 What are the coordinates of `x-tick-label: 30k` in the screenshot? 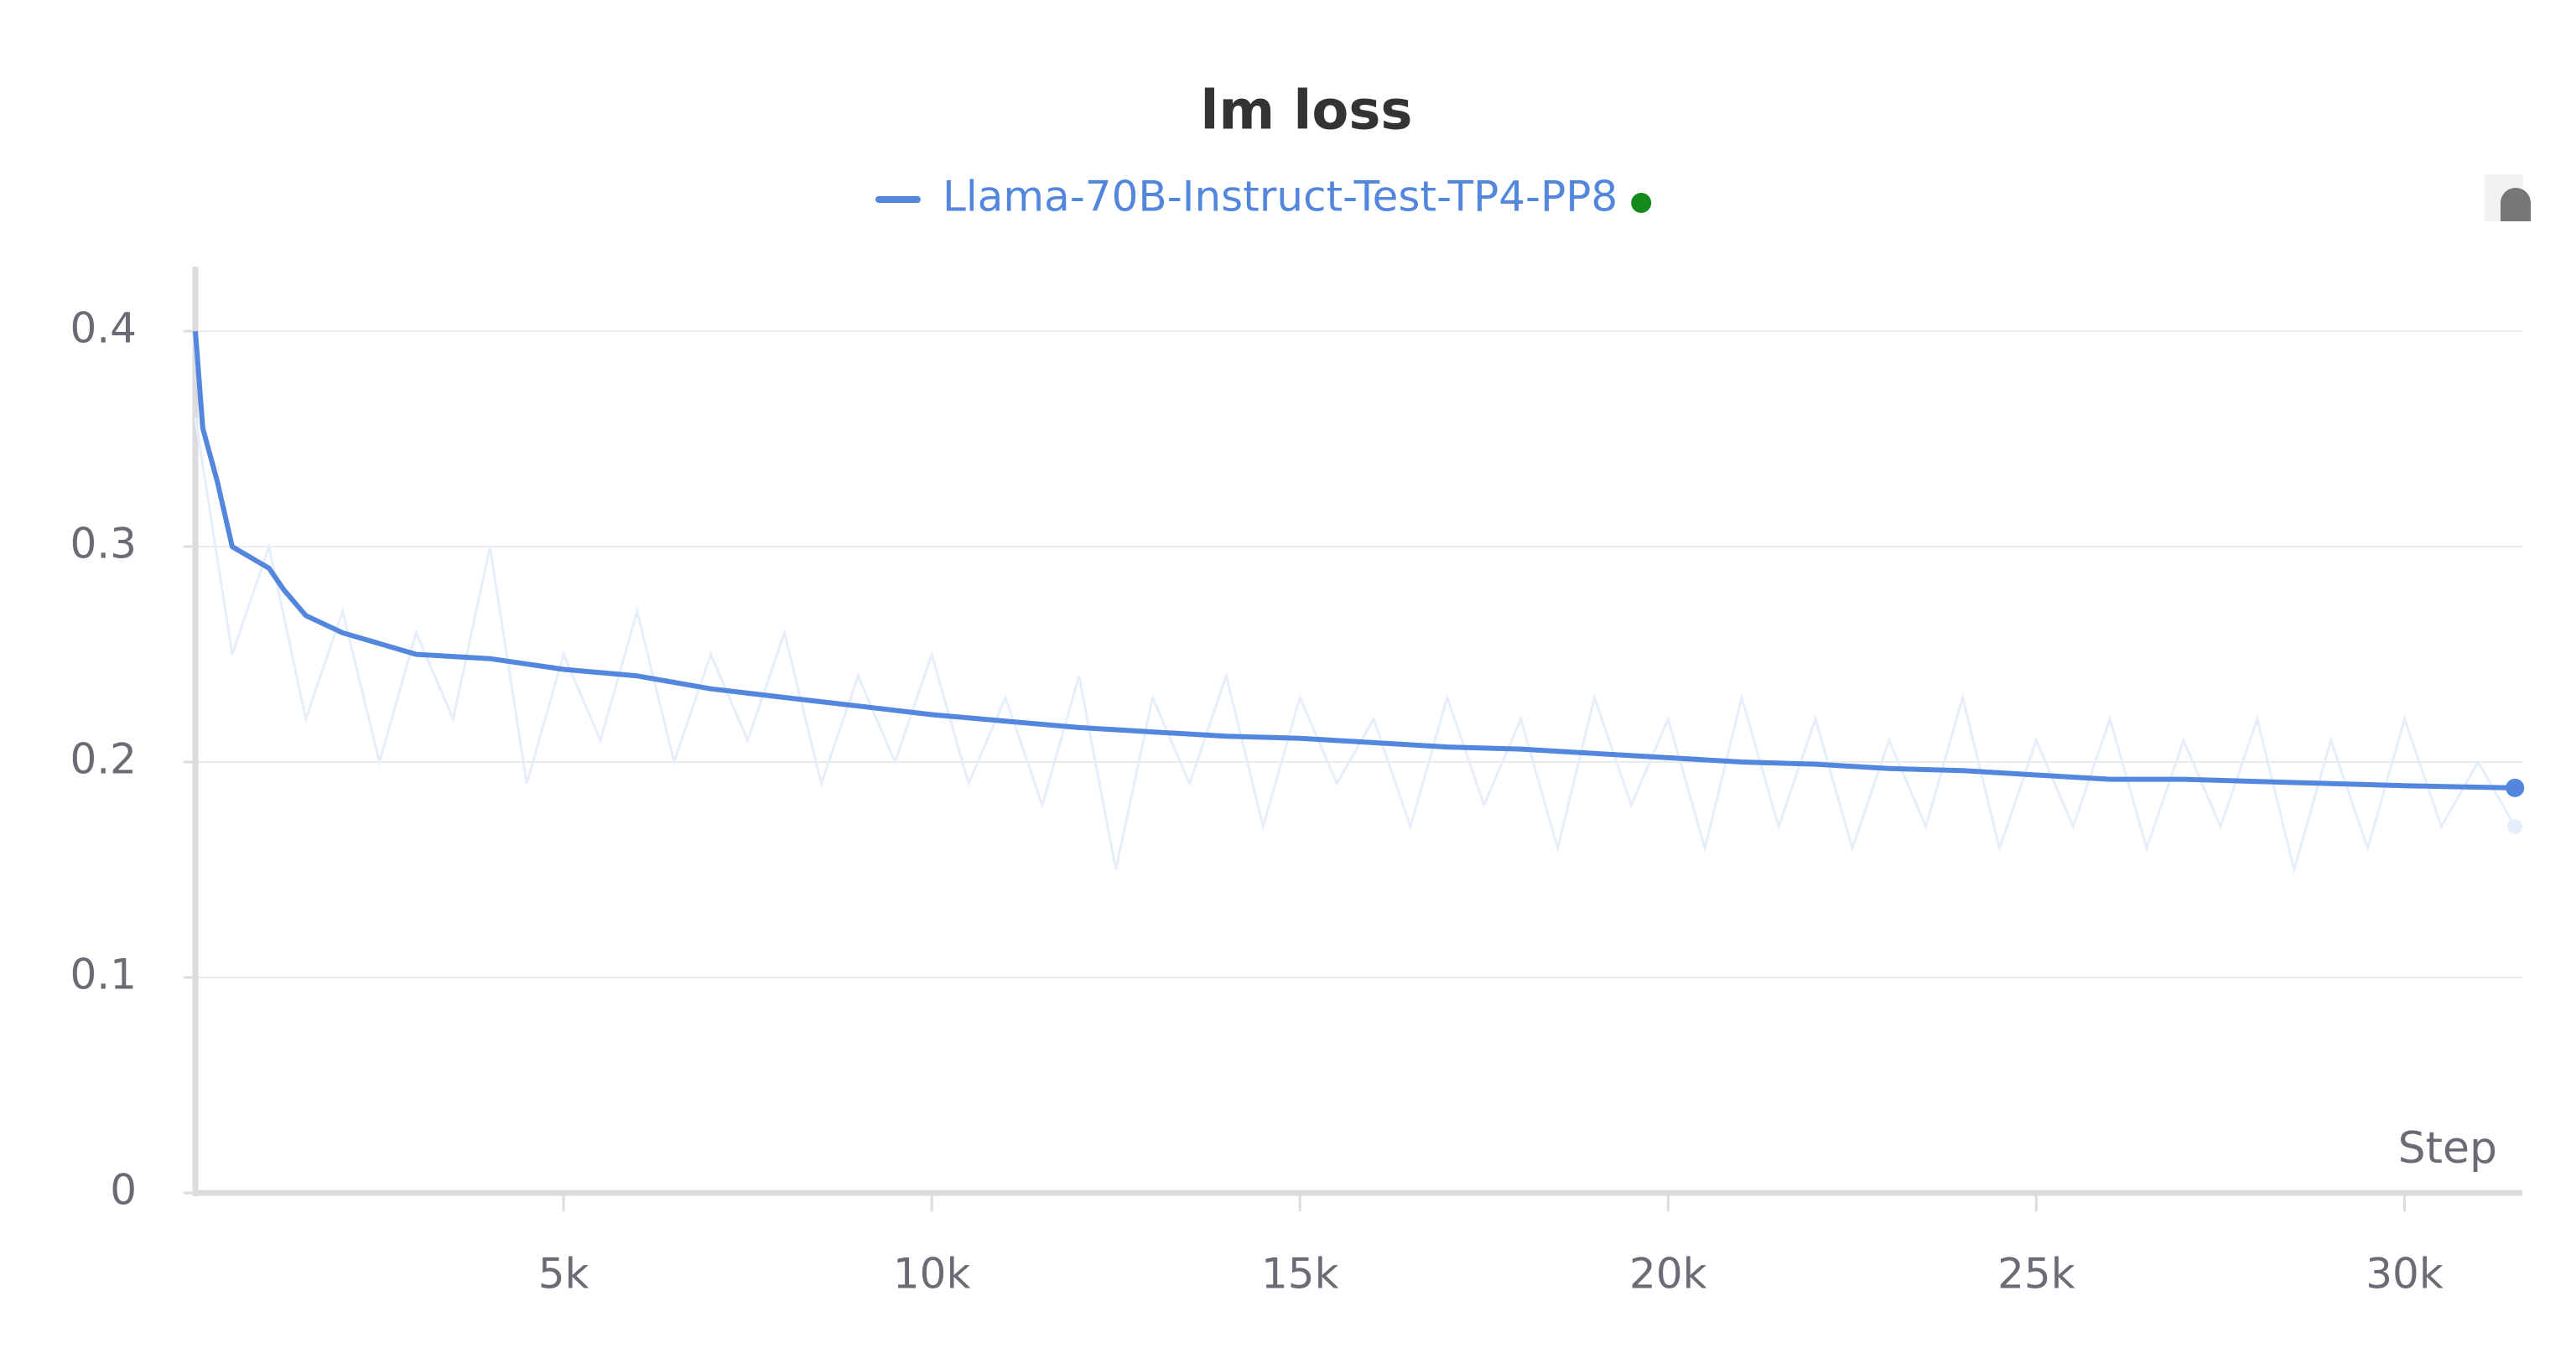 It's located at (2405, 1274).